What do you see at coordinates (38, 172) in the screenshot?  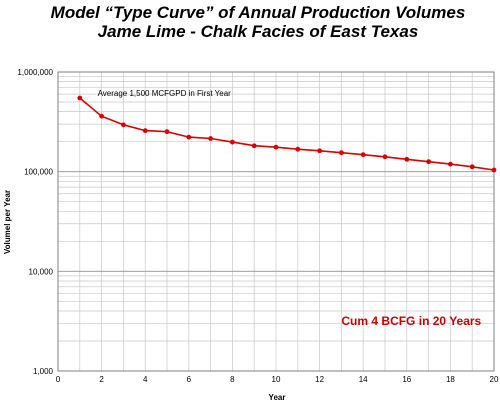 I see `y-tick-label: 100,000` at bounding box center [38, 172].